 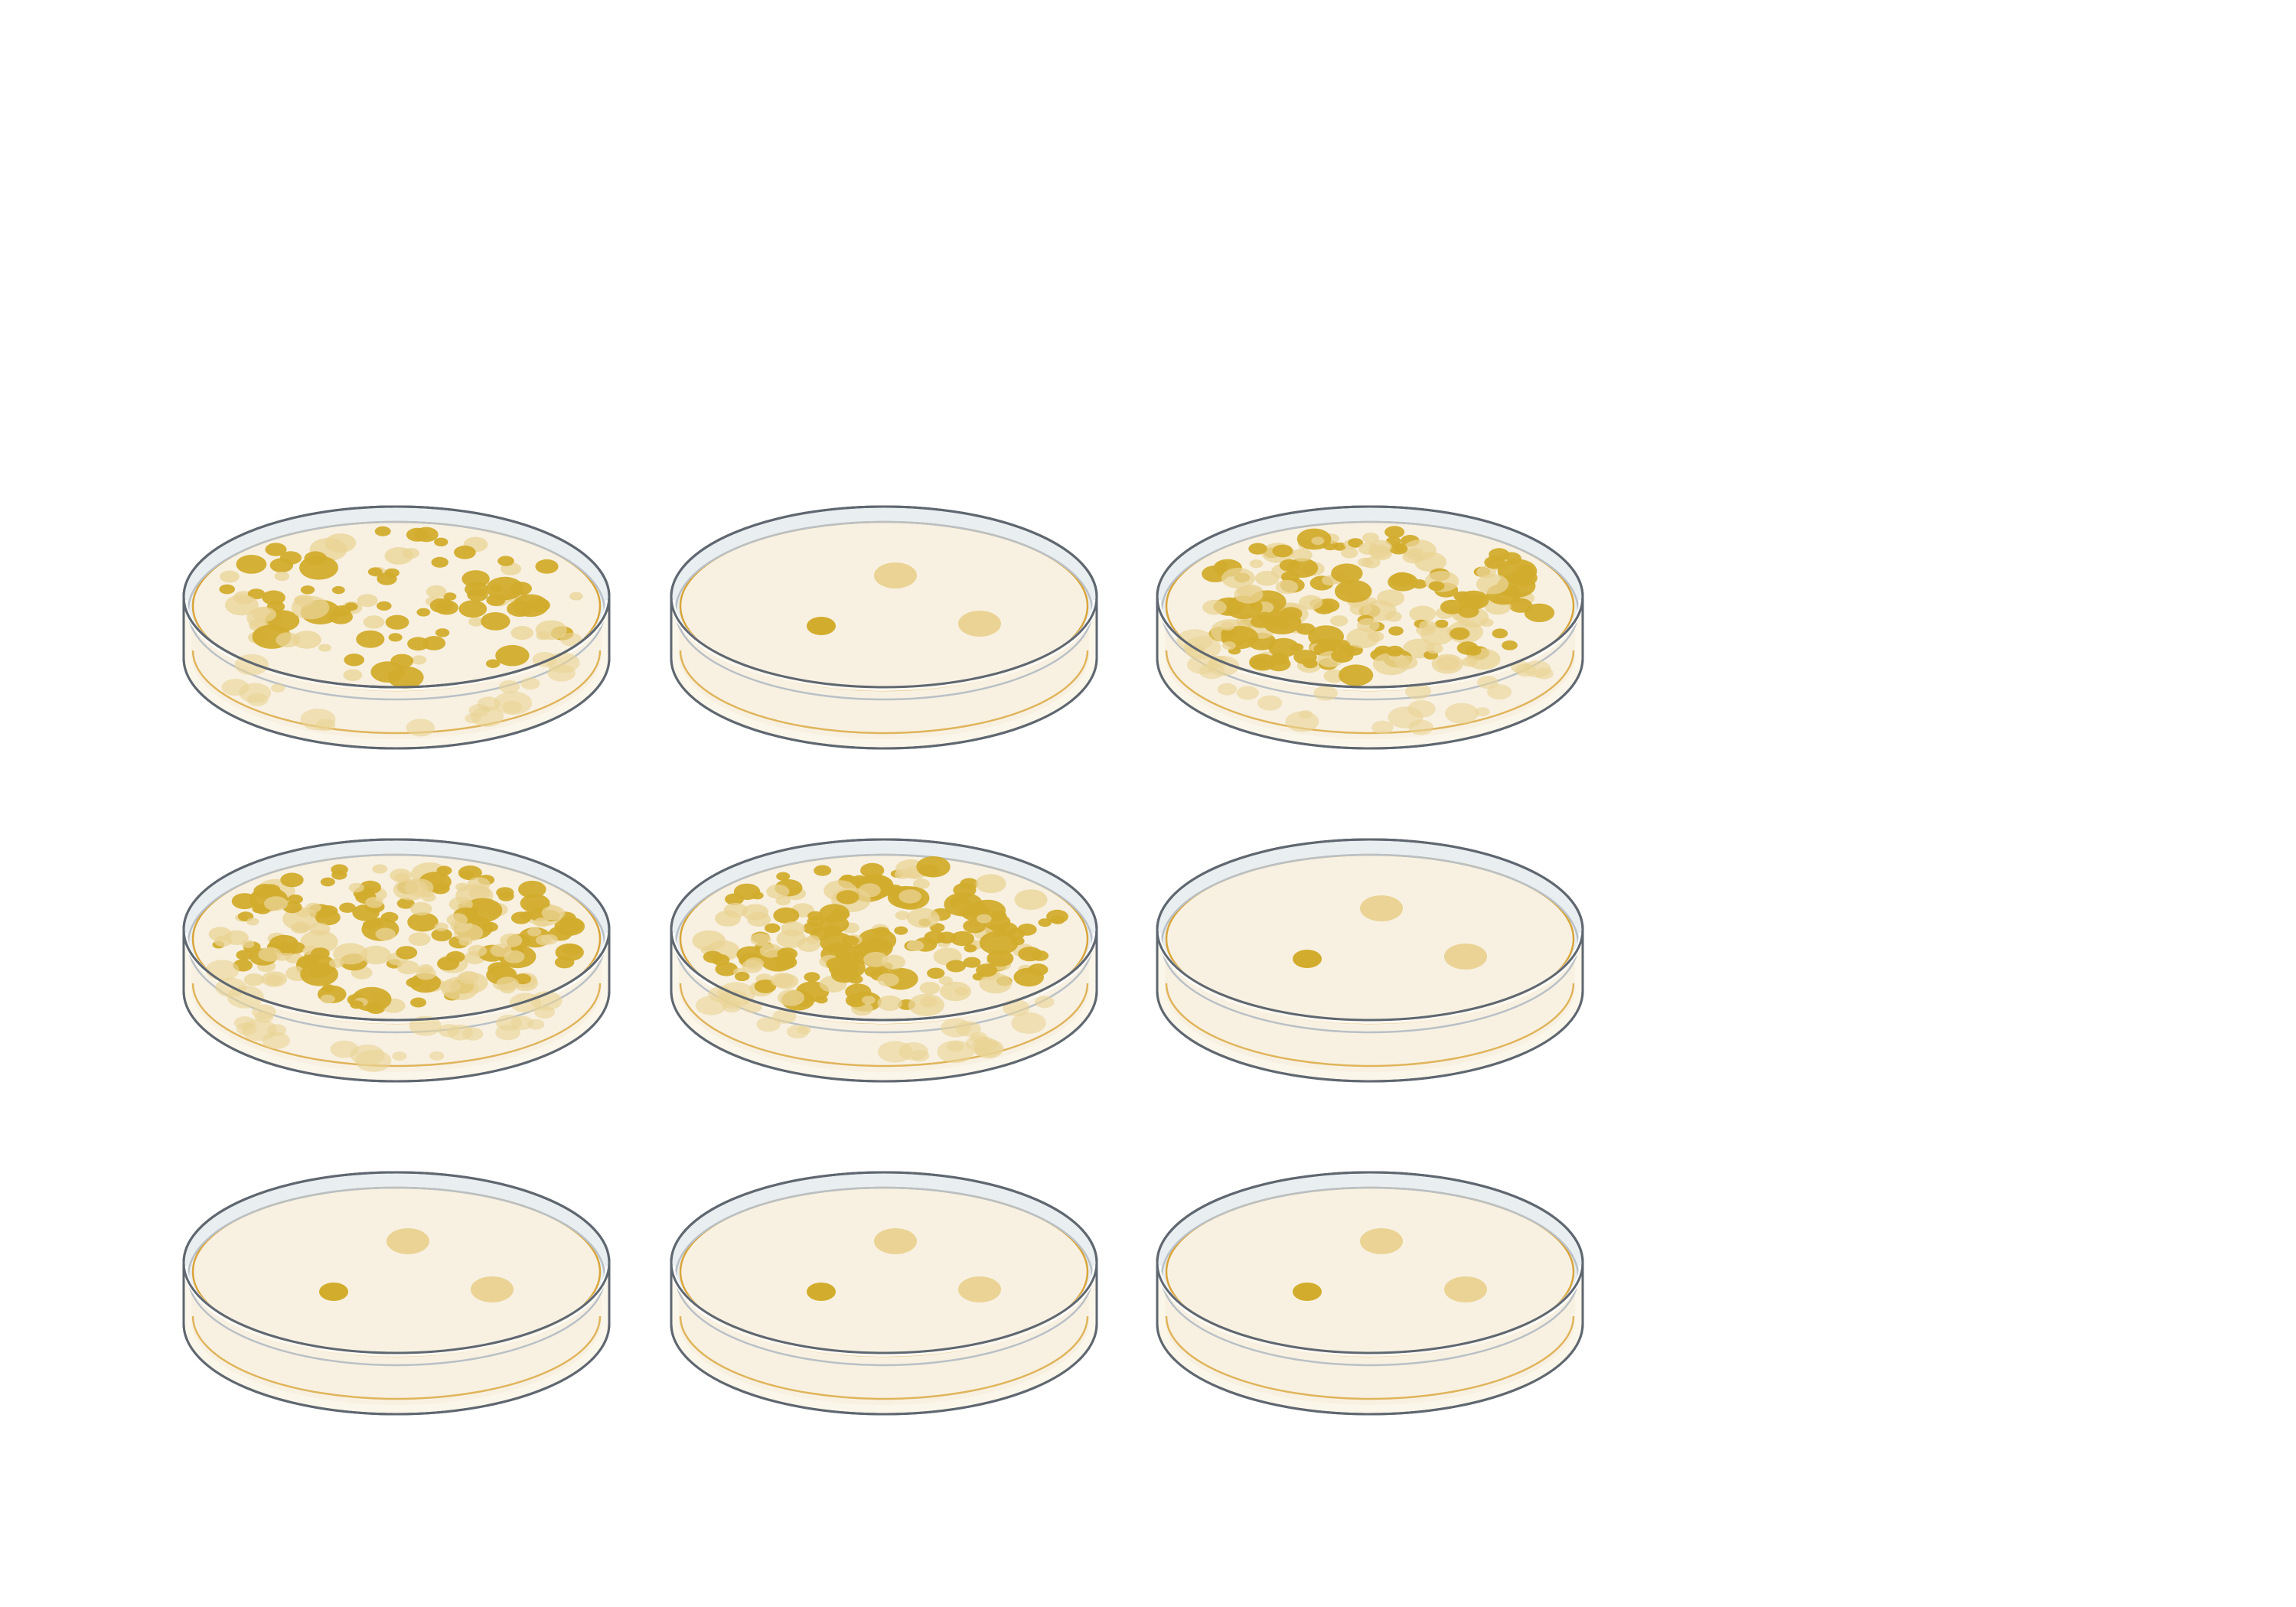 I want to click on dish-outline, so click(x=396, y=1293).